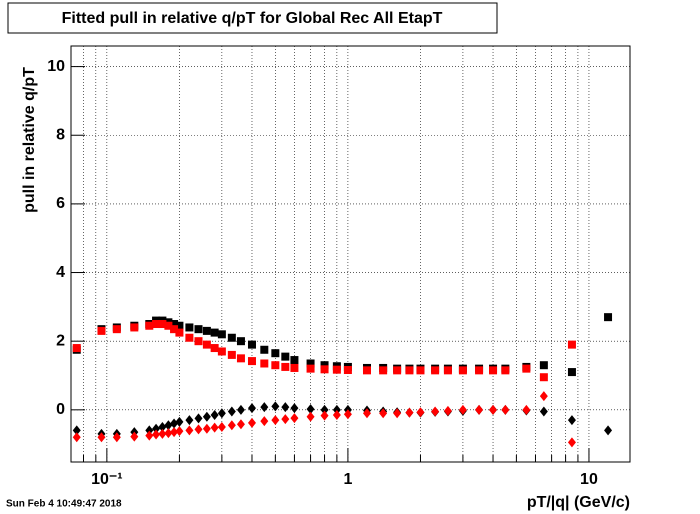 The image size is (700, 514). Describe the element at coordinates (60, 134) in the screenshot. I see `y-tick-label: 8` at that location.